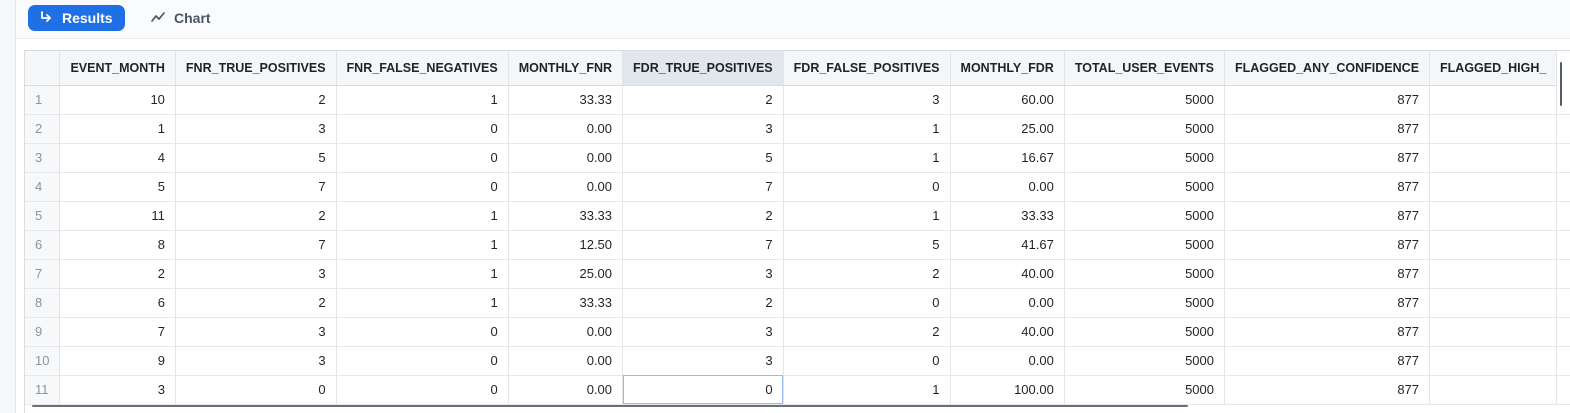  I want to click on vertical-scrollbar, so click(1561, 84).